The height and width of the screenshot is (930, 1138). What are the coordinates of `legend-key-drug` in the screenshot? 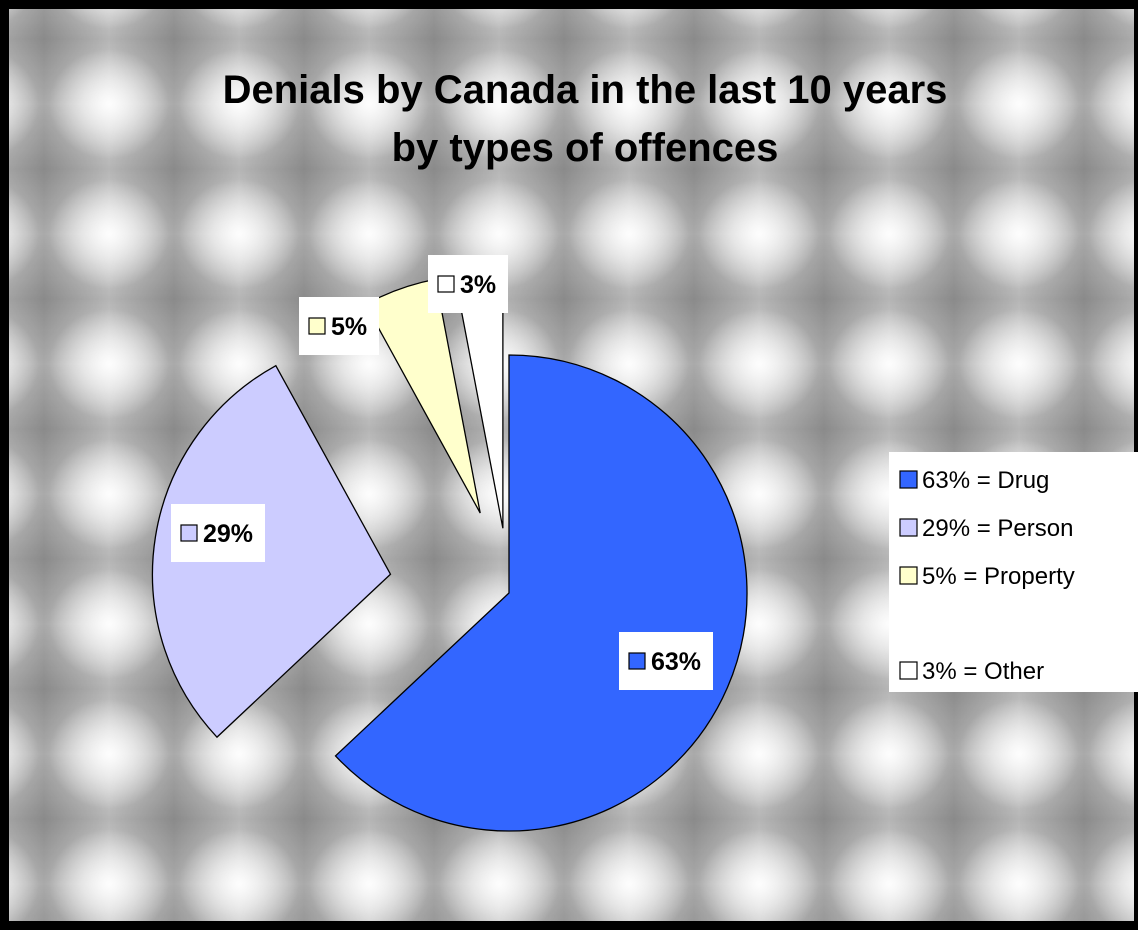 It's located at (908, 479).